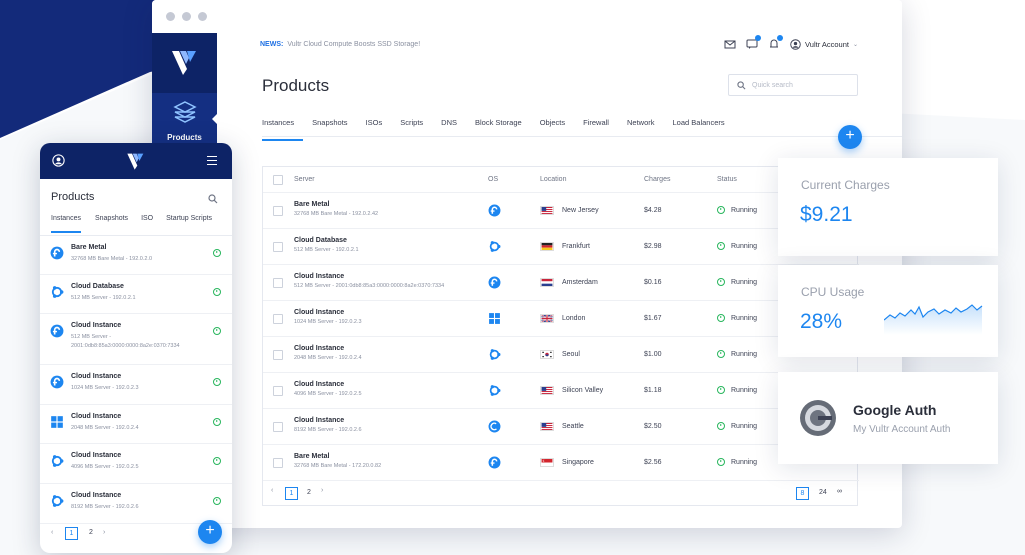 This screenshot has height=555, width=1025. Describe the element at coordinates (839, 491) in the screenshot. I see `per-page-all-button: ∞` at that location.